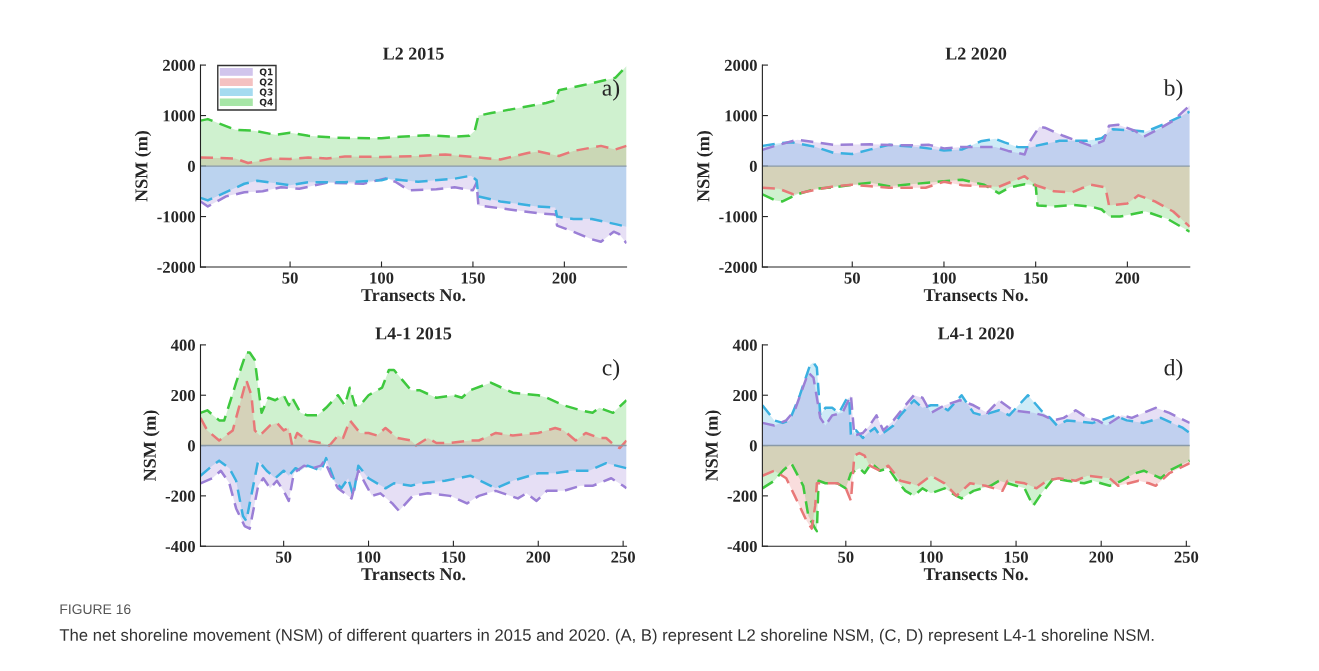 This screenshot has height=671, width=1319. I want to click on annotation: d), so click(1173, 369).